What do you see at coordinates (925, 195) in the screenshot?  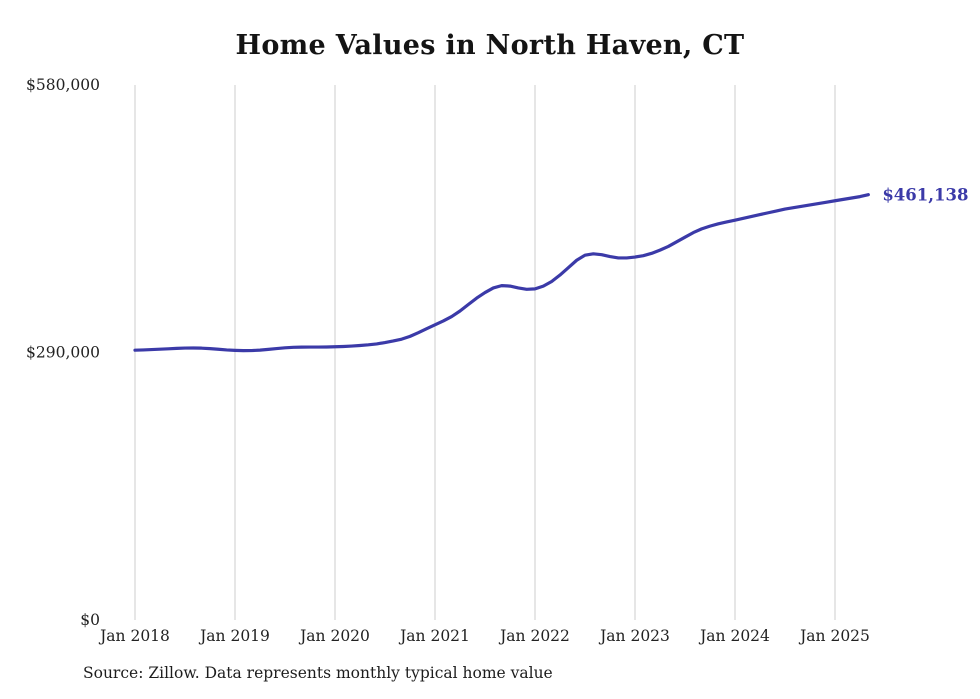 I see `end-value-label: $461,138` at bounding box center [925, 195].